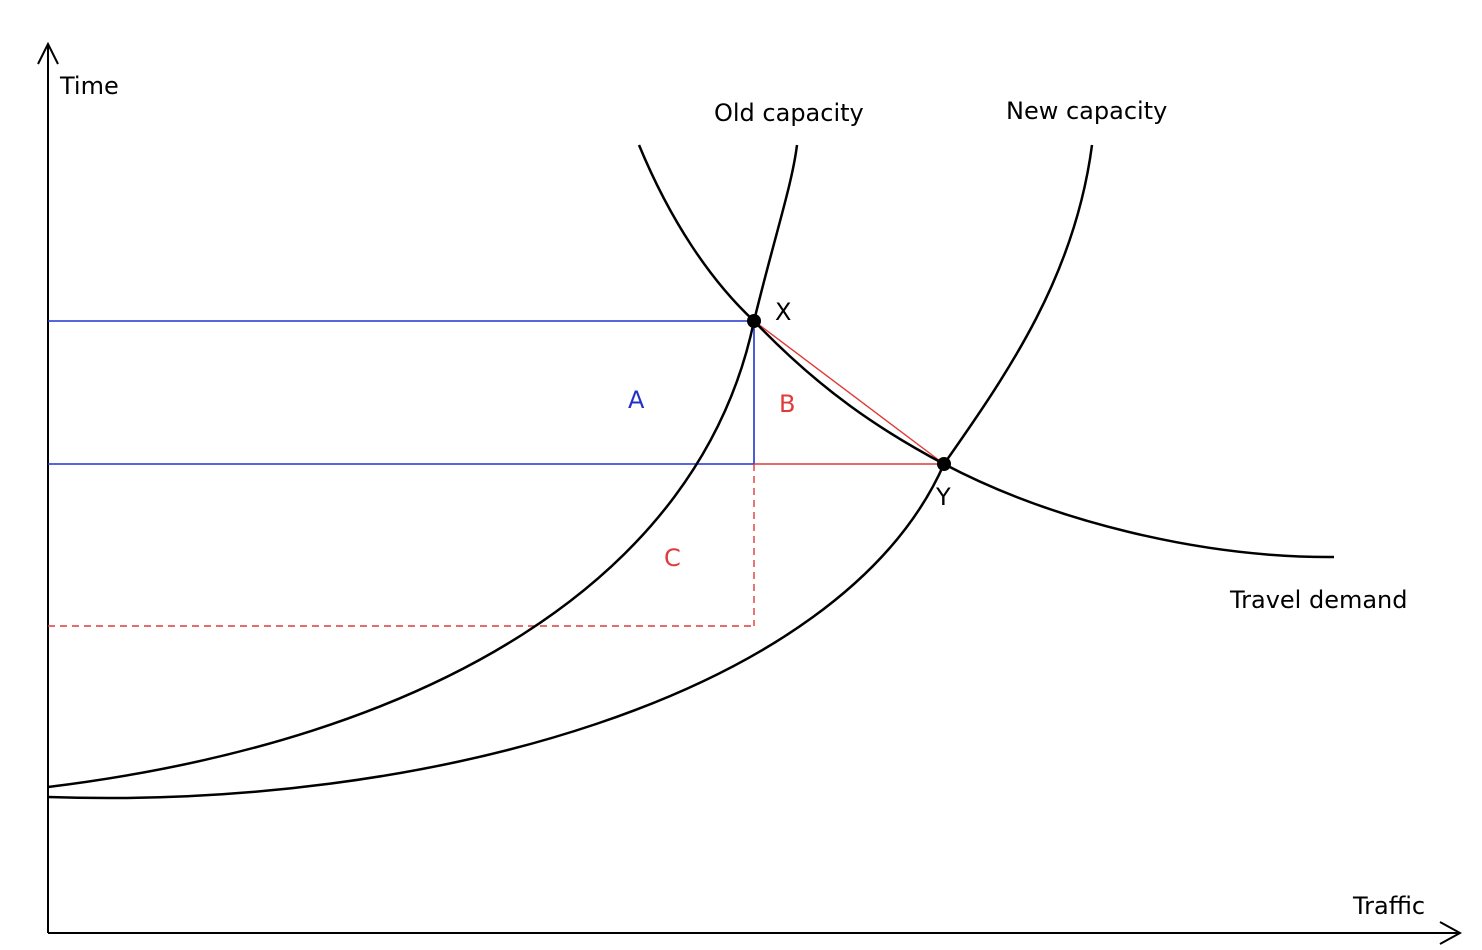 The height and width of the screenshot is (950, 1482). I want to click on point-x, so click(754, 321).